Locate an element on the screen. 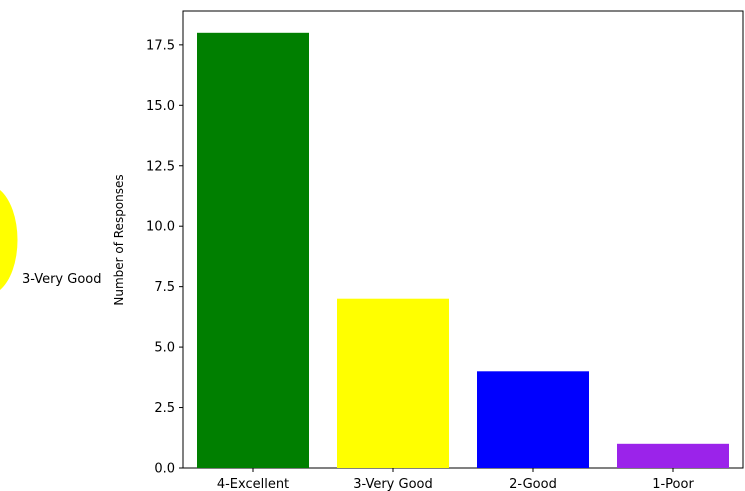 The image size is (745, 491). y-axis-label: Number of Responses is located at coordinates (119, 239).